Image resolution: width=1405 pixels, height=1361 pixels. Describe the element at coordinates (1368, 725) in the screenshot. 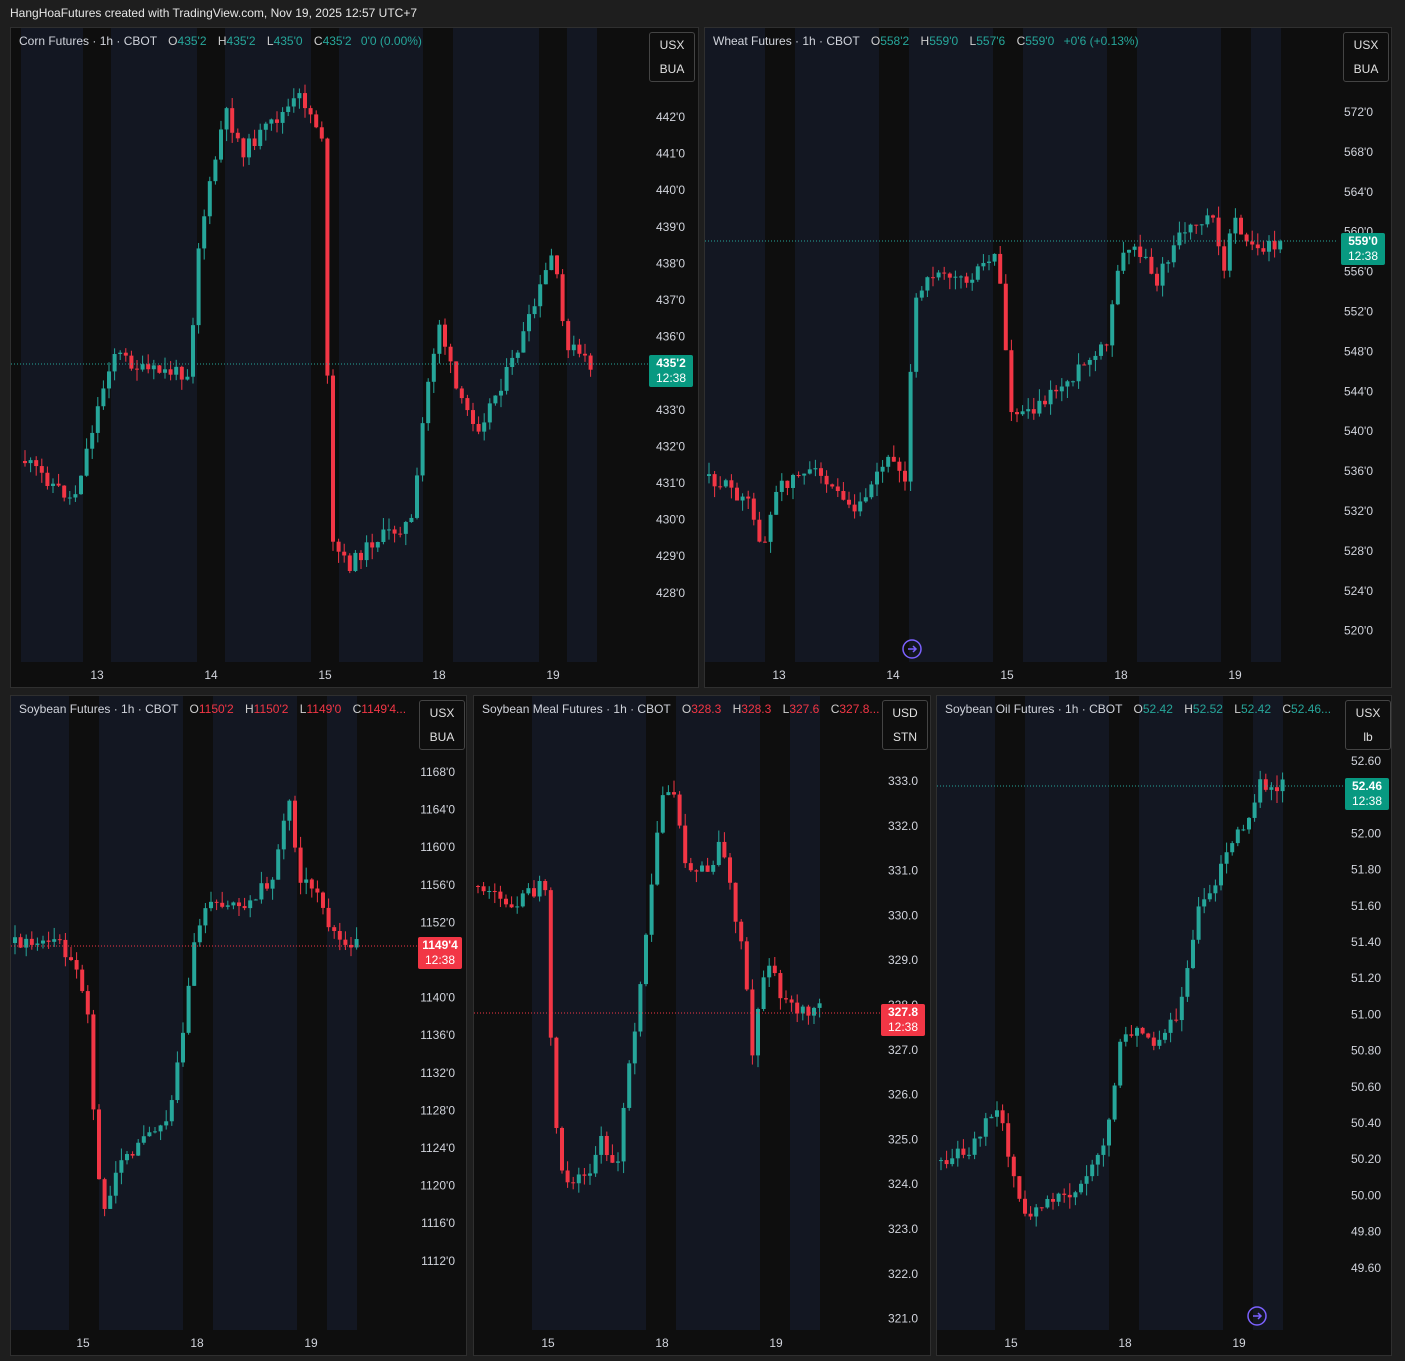

I see `currency-unit-button: USX lb` at that location.